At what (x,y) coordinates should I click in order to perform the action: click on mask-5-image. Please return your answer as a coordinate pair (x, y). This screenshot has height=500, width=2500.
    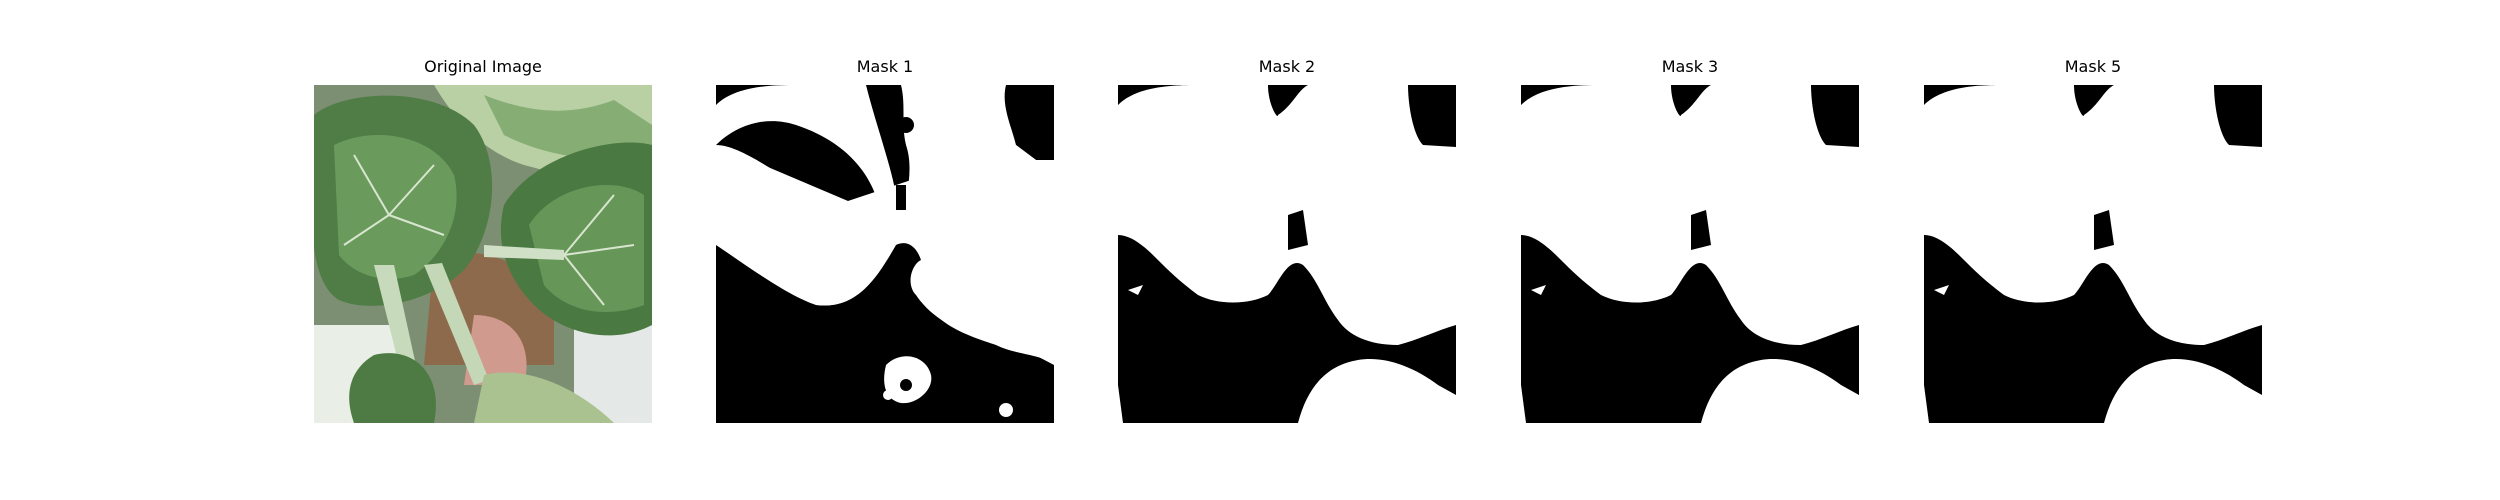
    Looking at the image, I should click on (2093, 254).